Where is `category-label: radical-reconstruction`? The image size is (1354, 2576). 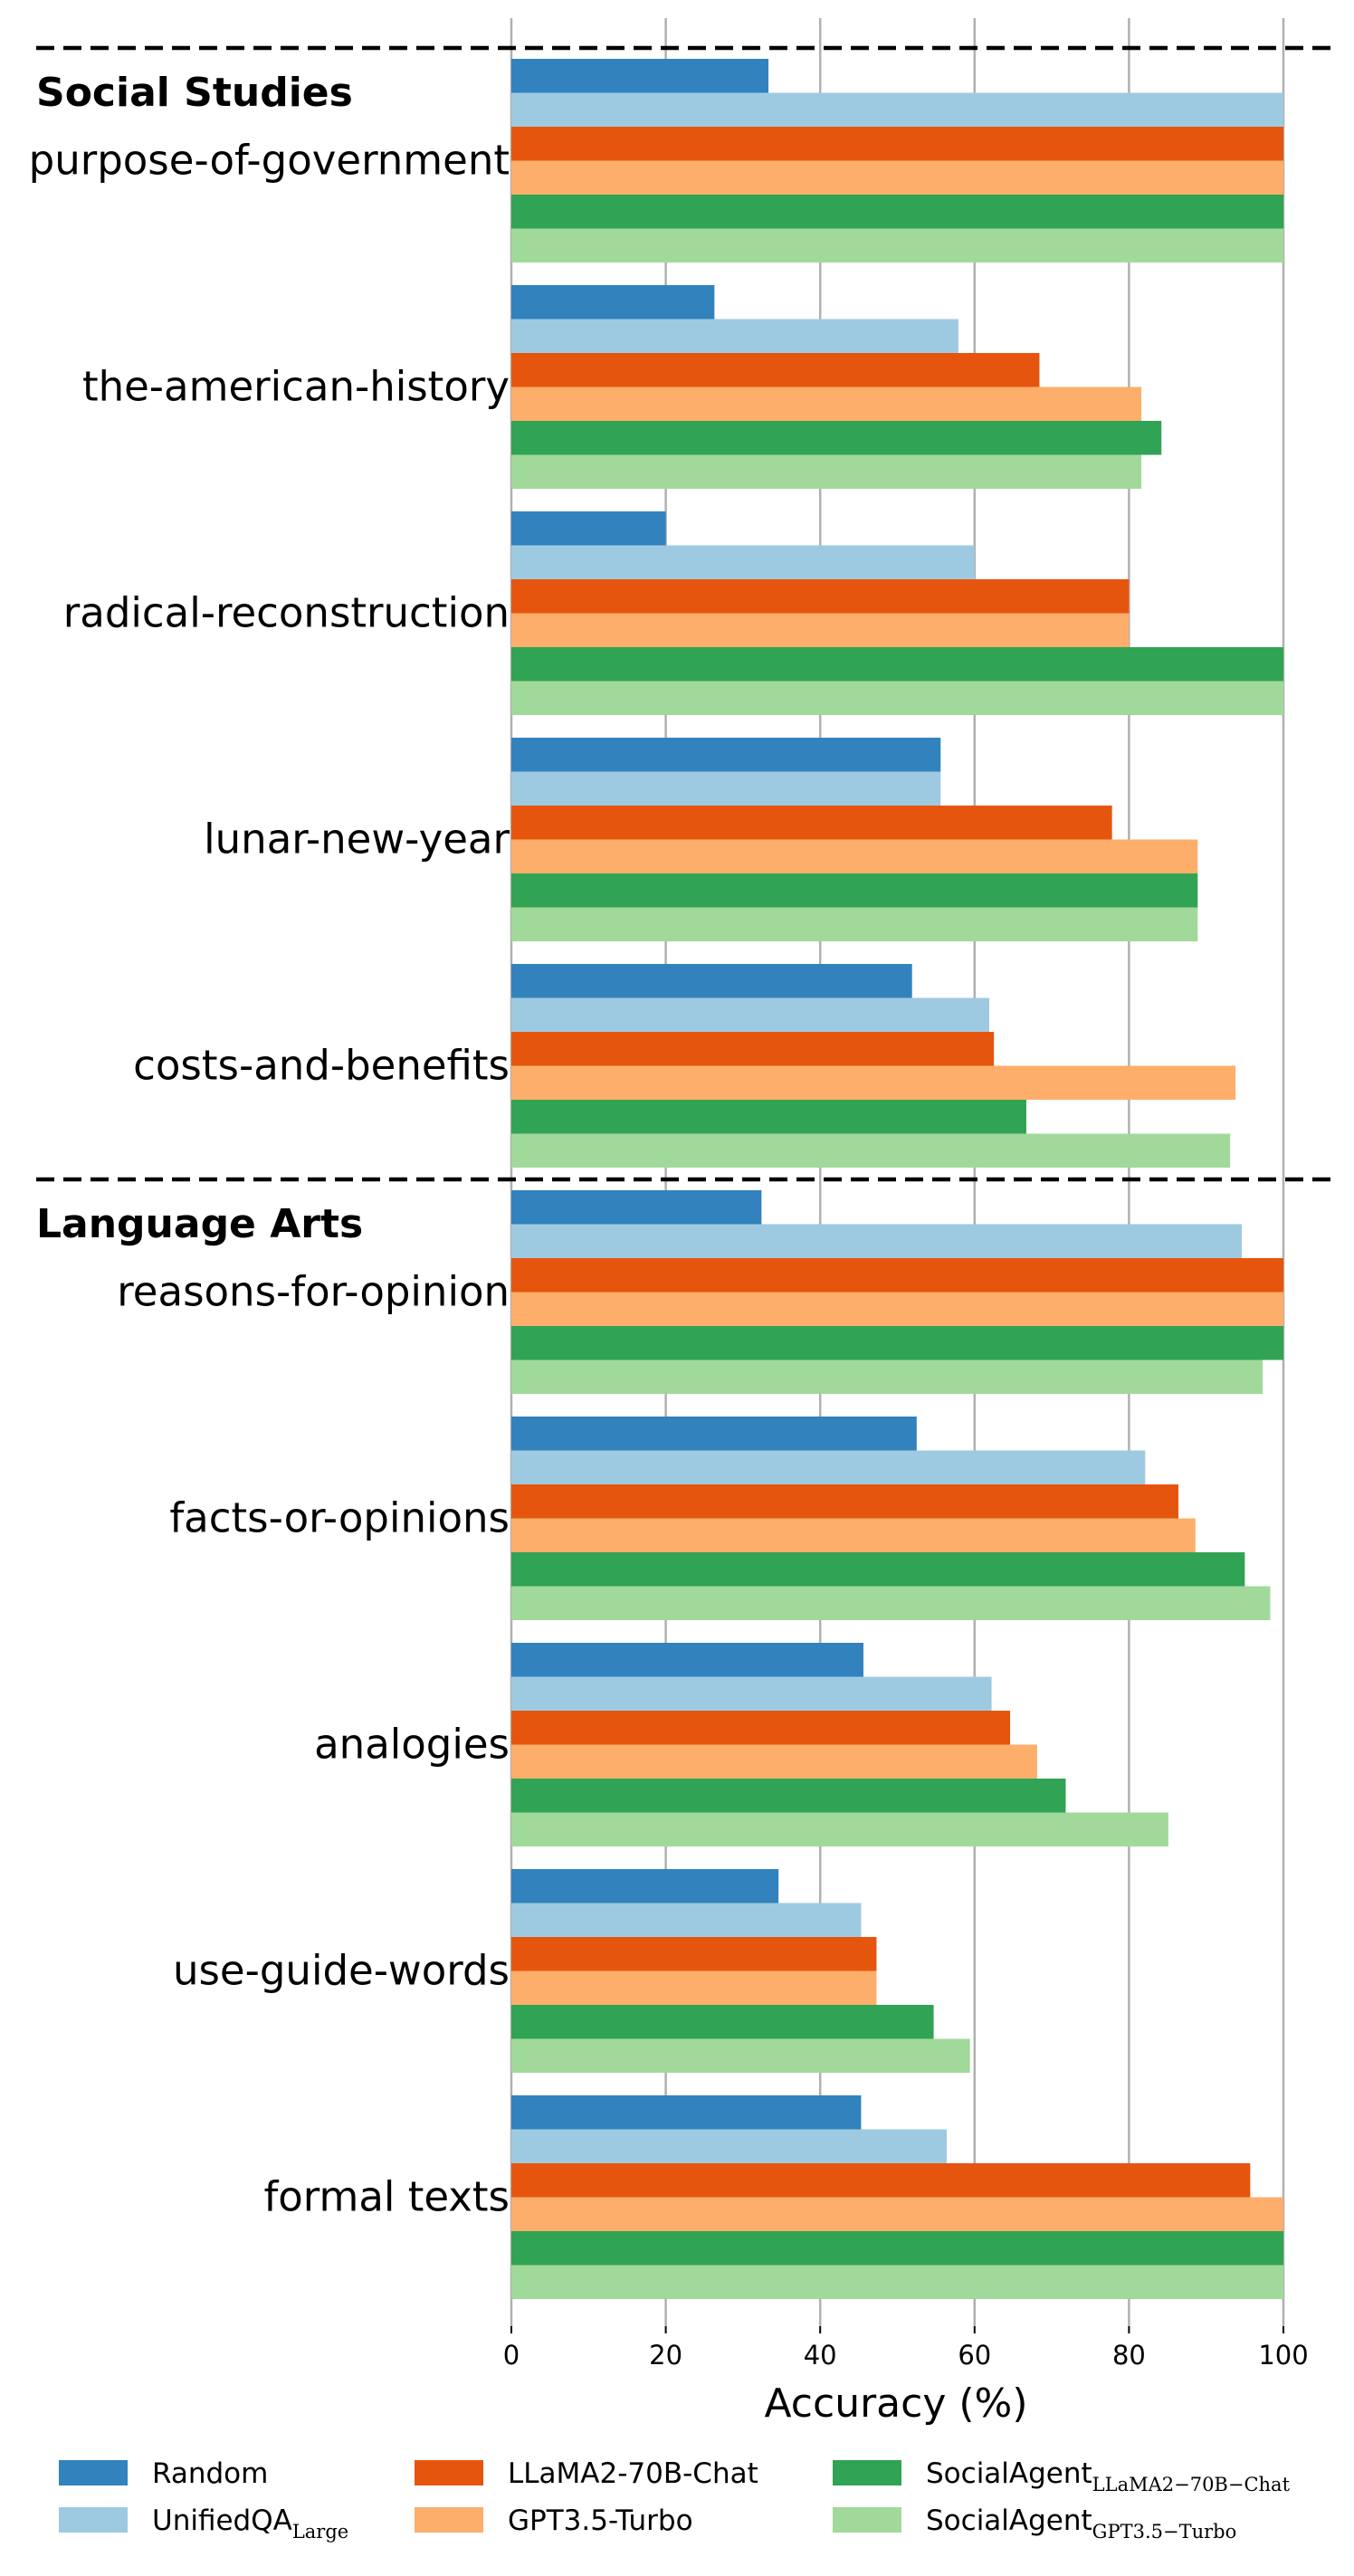 category-label: radical-reconstruction is located at coordinates (286, 613).